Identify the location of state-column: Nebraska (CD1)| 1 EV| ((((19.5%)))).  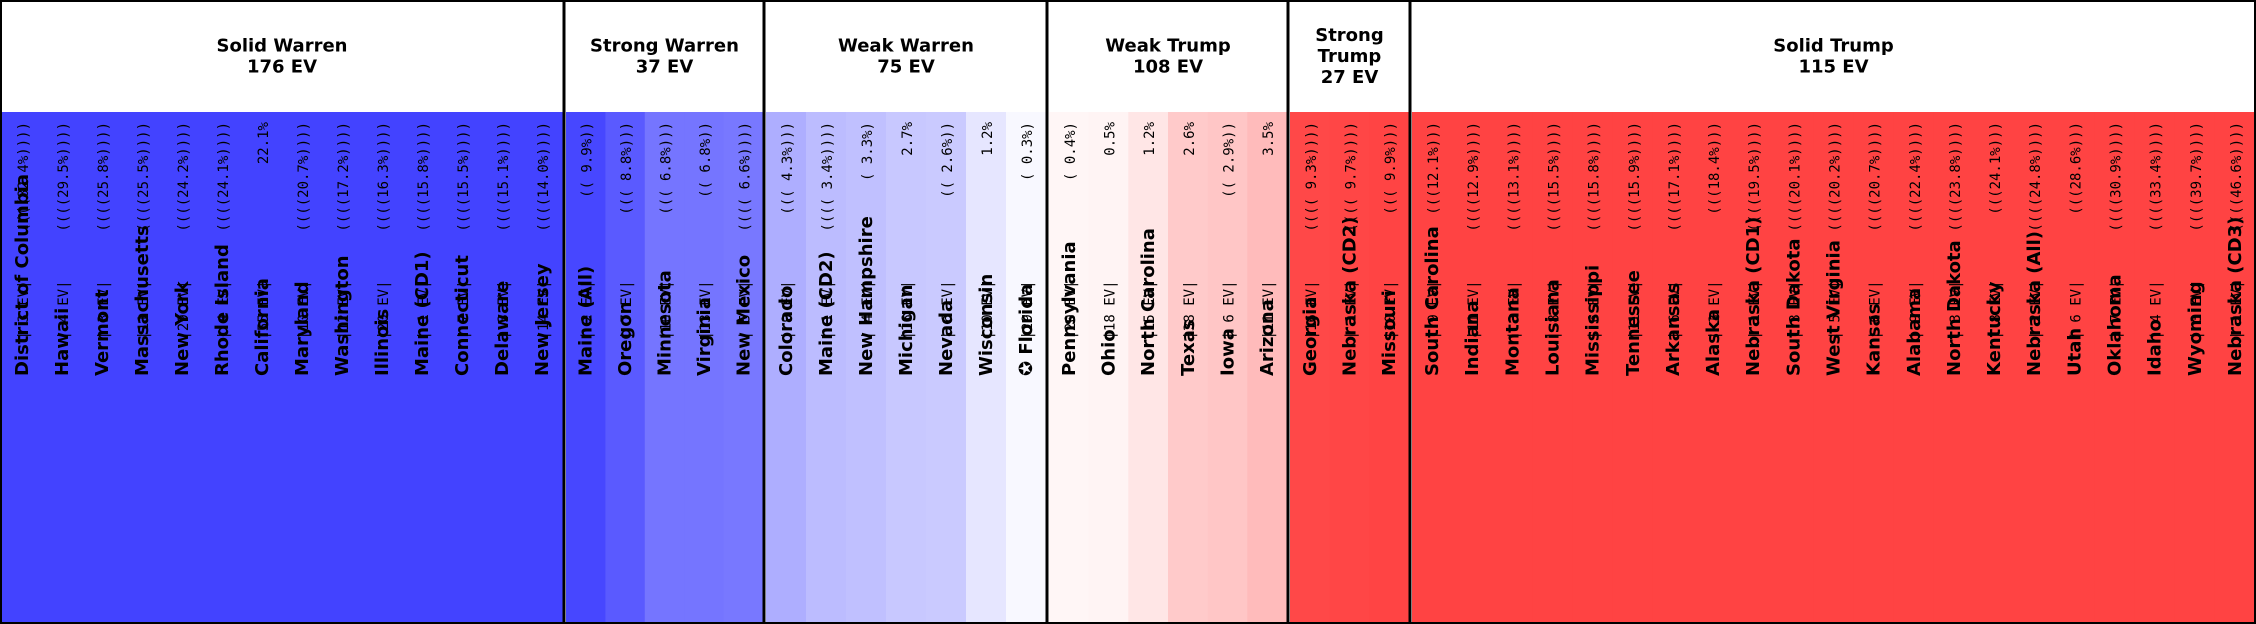
(1753, 368).